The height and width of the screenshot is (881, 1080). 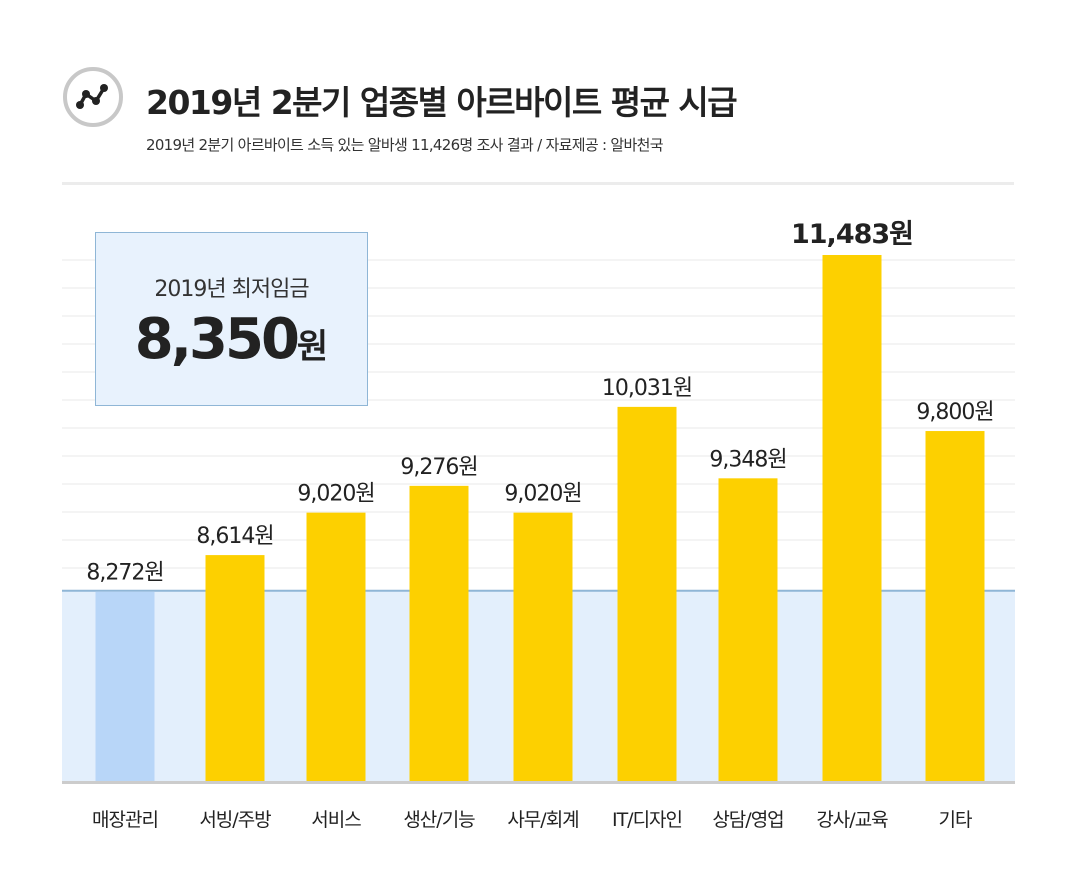 I want to click on header-divider, so click(x=538, y=183).